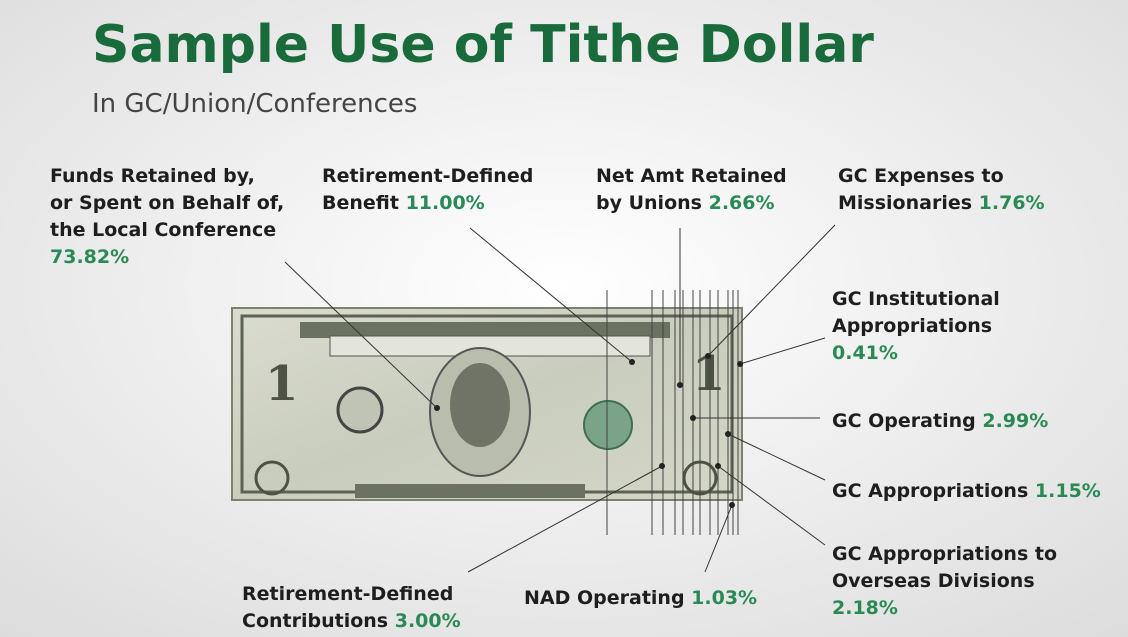 This screenshot has height=637, width=1128. I want to click on label-line: Funds Retained by,, so click(152, 176).